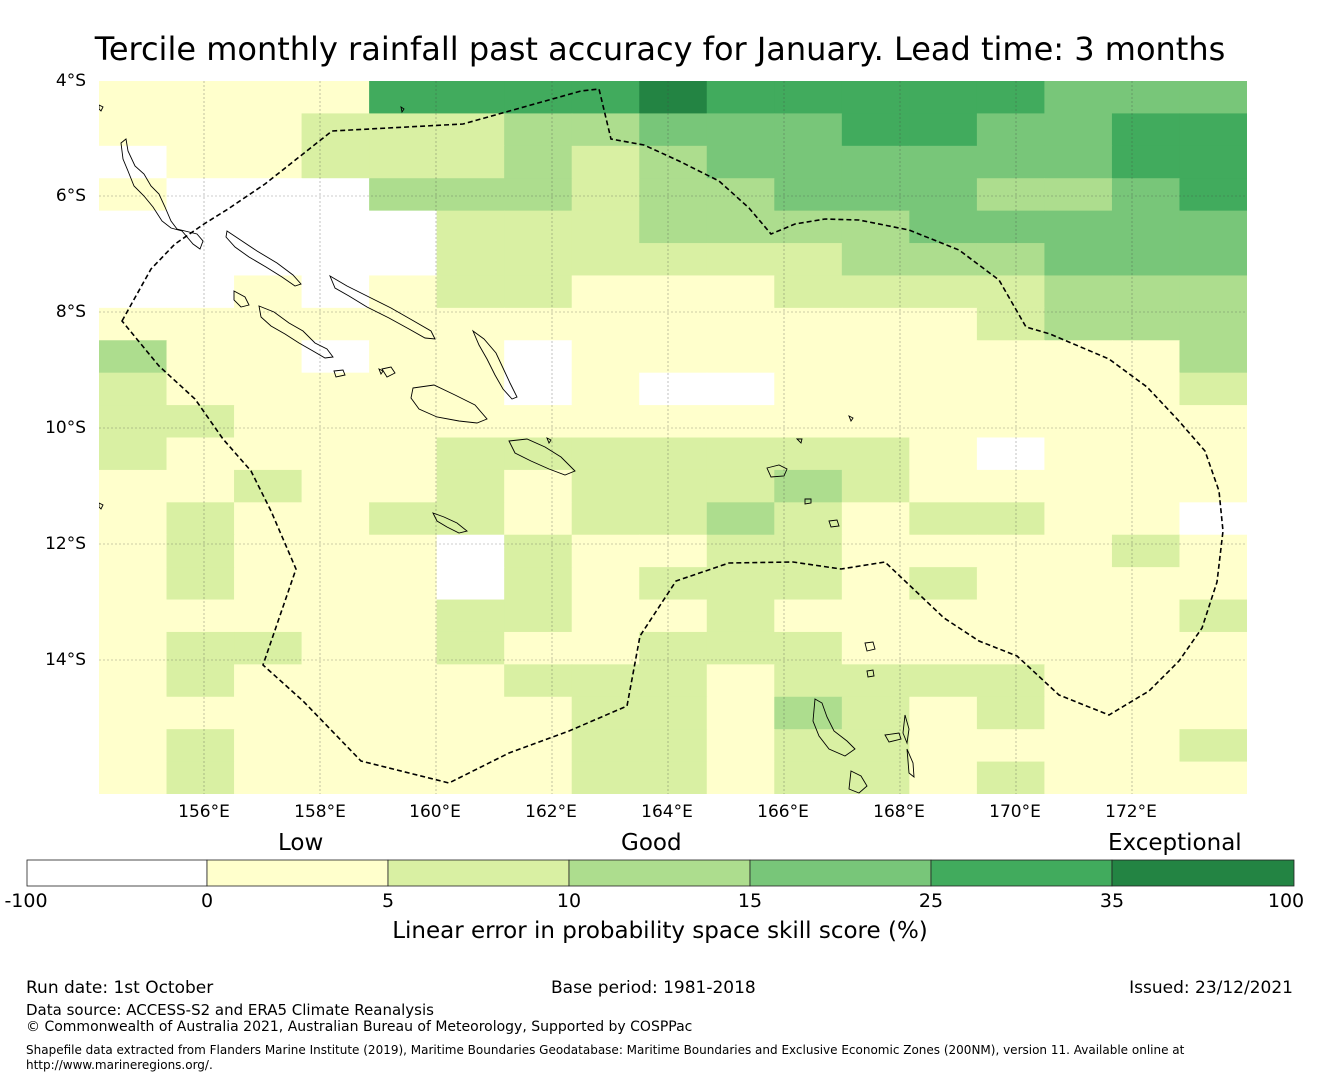  Describe the element at coordinates (893, 737) in the screenshot. I see `ambae-island` at that location.